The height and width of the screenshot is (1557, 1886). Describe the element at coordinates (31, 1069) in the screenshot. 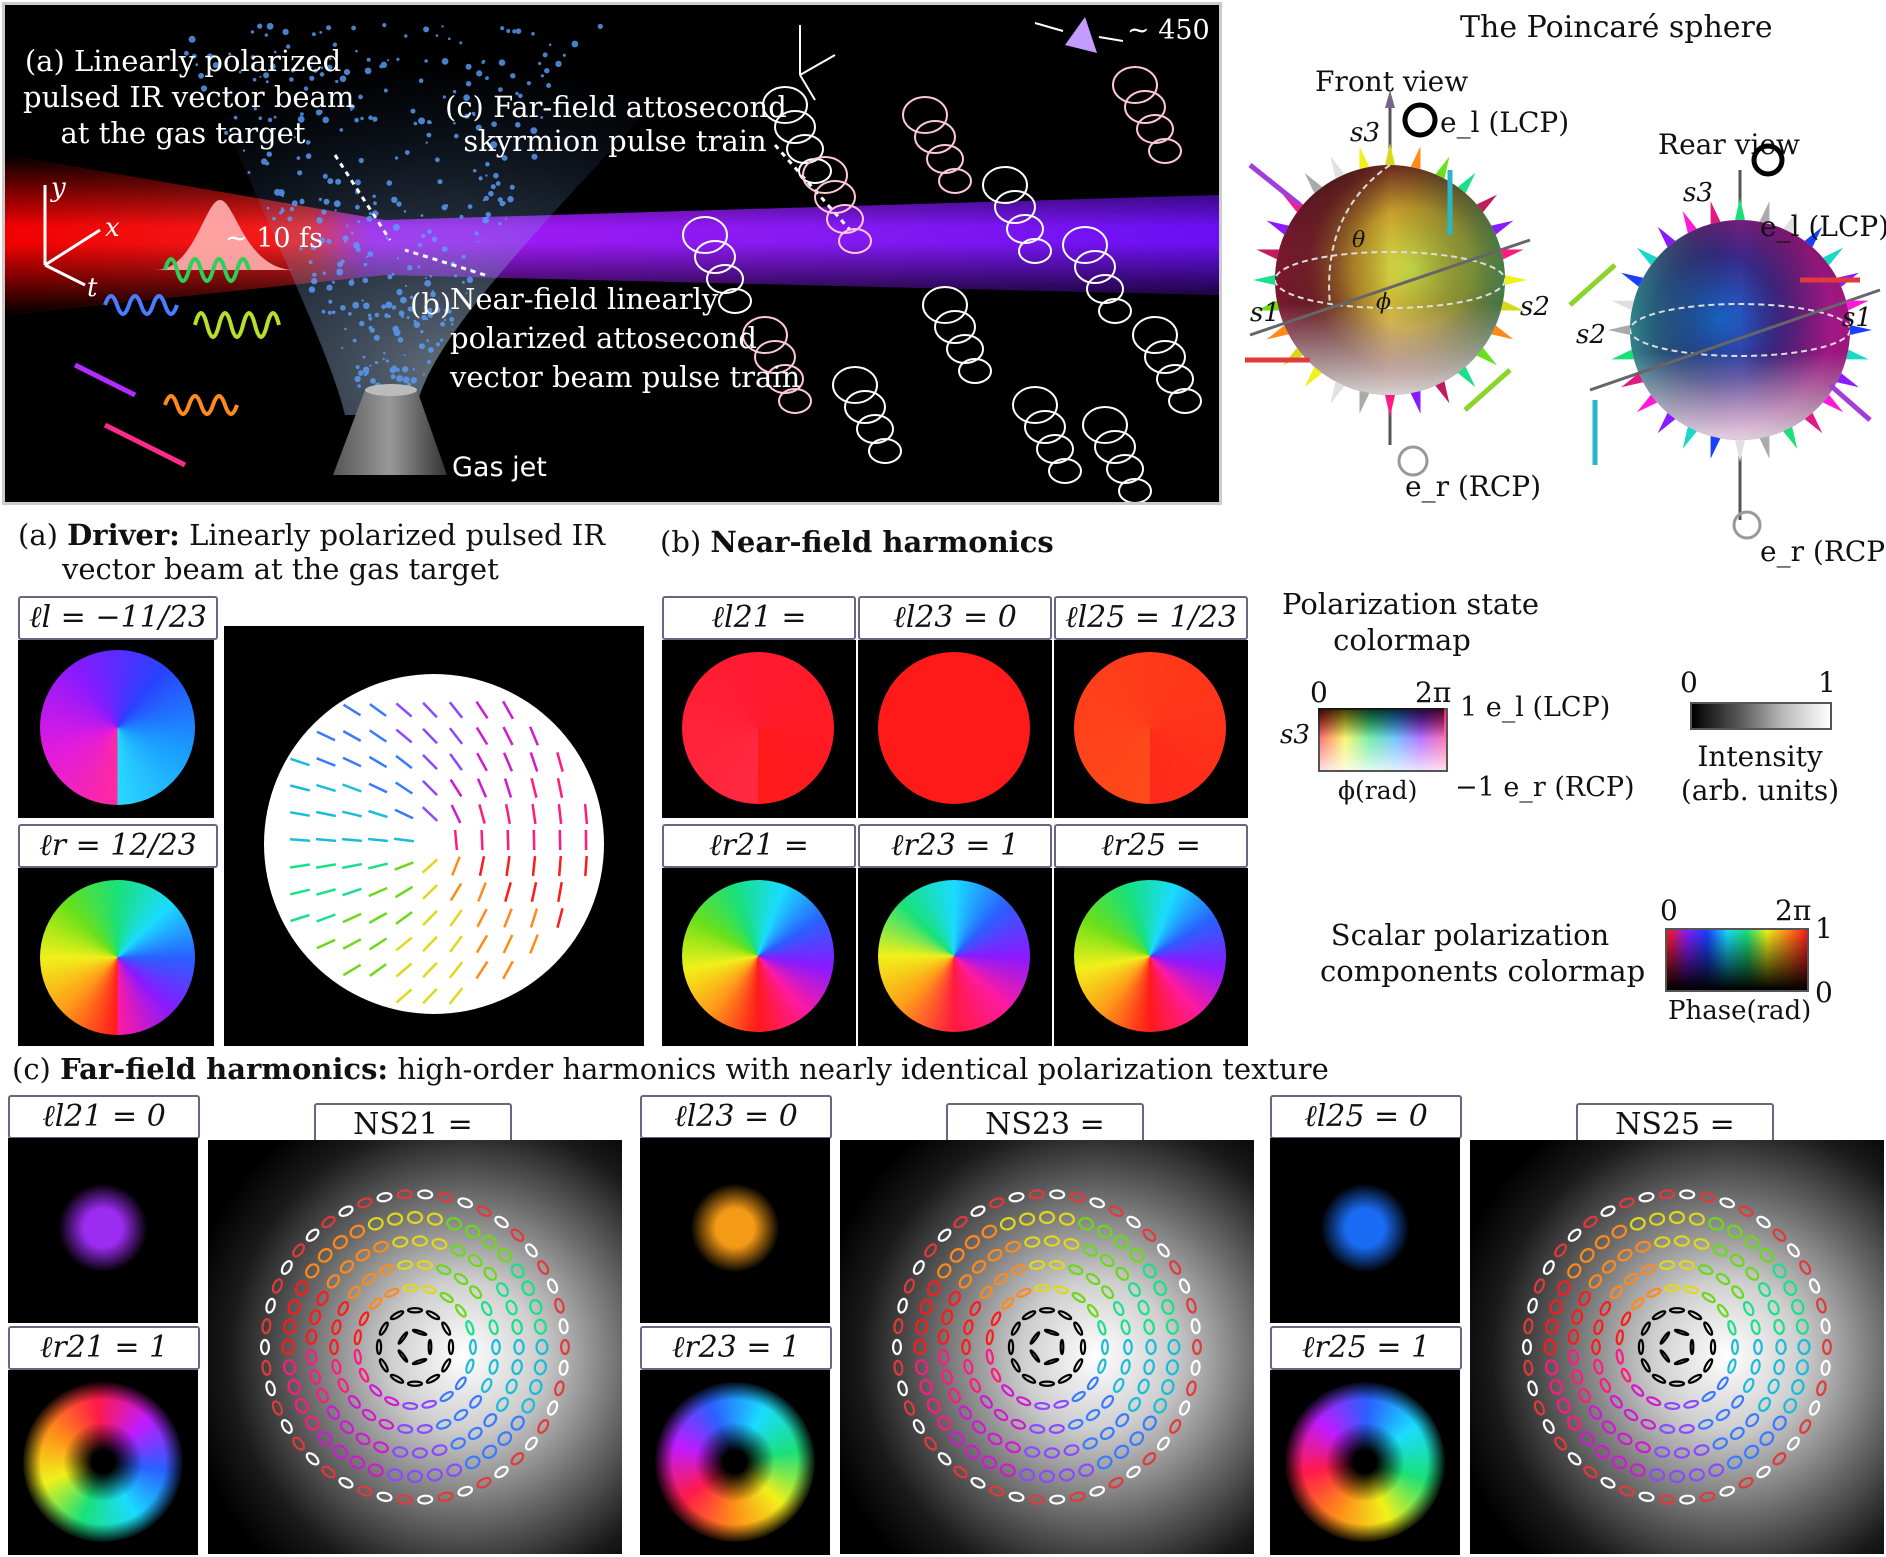

I see `panel-c-prefix: (c)` at that location.